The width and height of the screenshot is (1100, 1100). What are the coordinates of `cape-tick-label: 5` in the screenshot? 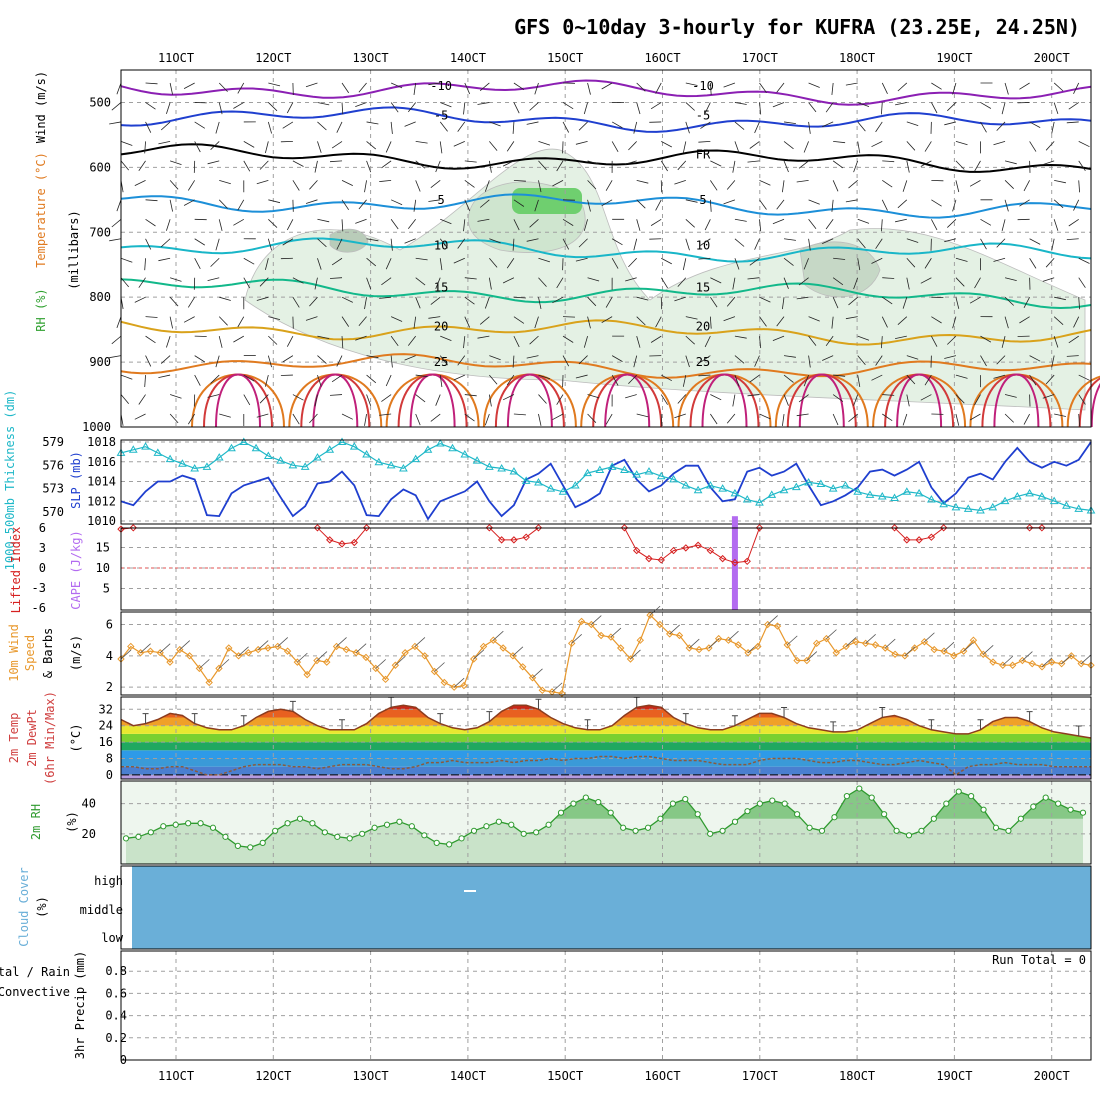 It's located at (106, 589).